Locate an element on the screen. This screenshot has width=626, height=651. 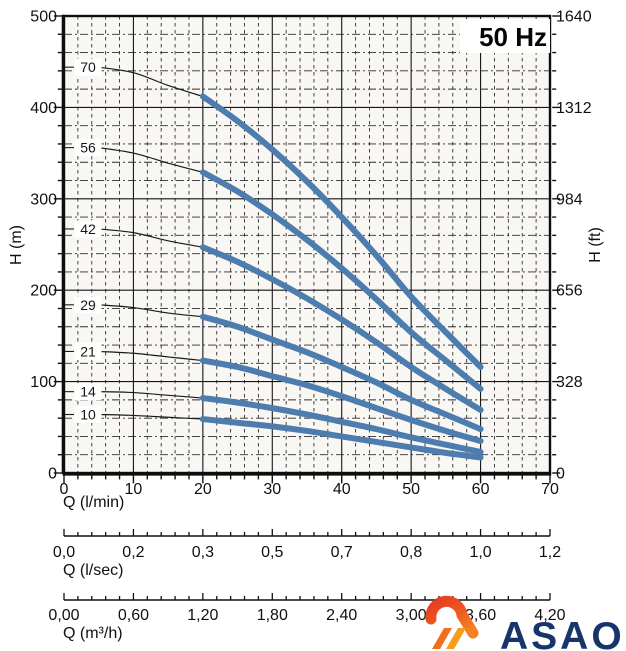
secondary-tick-label: 0,00 is located at coordinates (63, 615).